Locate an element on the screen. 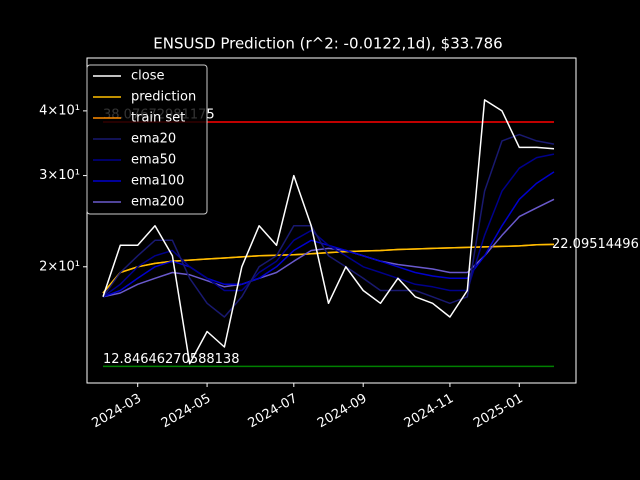 The image size is (640, 480). legend-label: train set is located at coordinates (158, 118).